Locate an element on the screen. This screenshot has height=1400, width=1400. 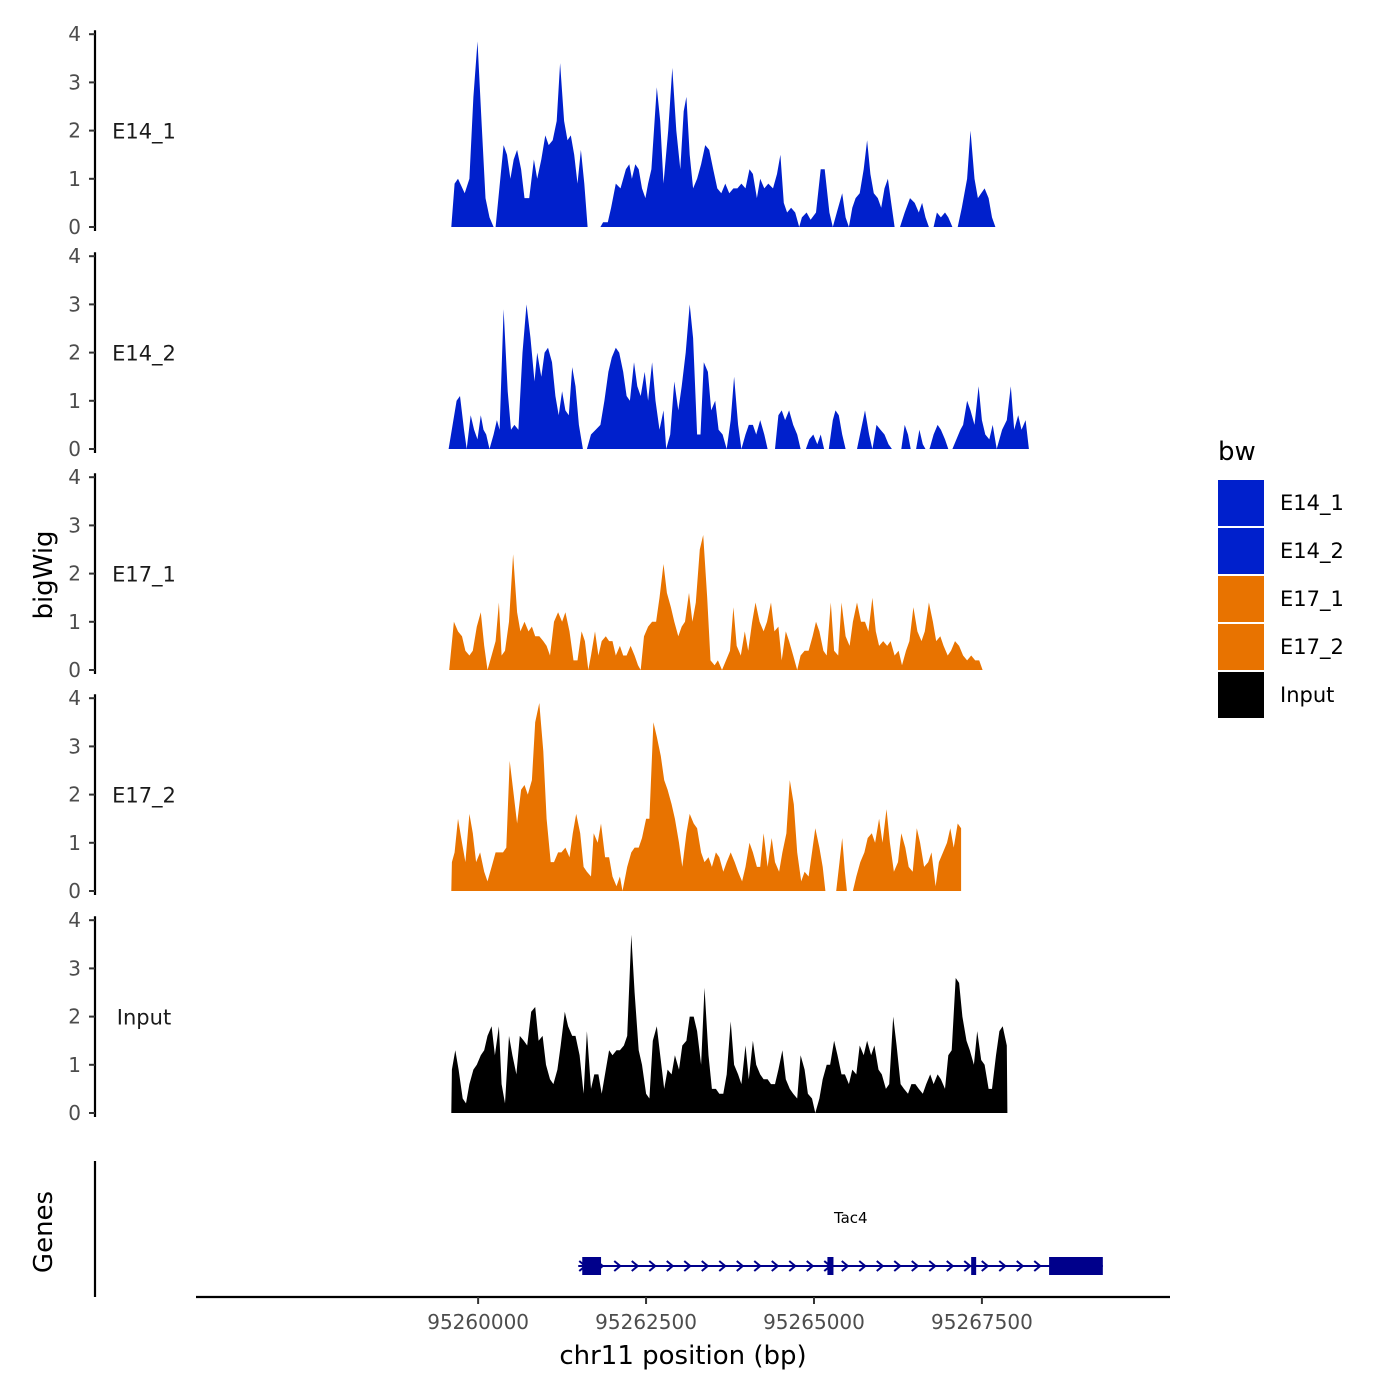
track-label: E14_2 is located at coordinates (144, 354).